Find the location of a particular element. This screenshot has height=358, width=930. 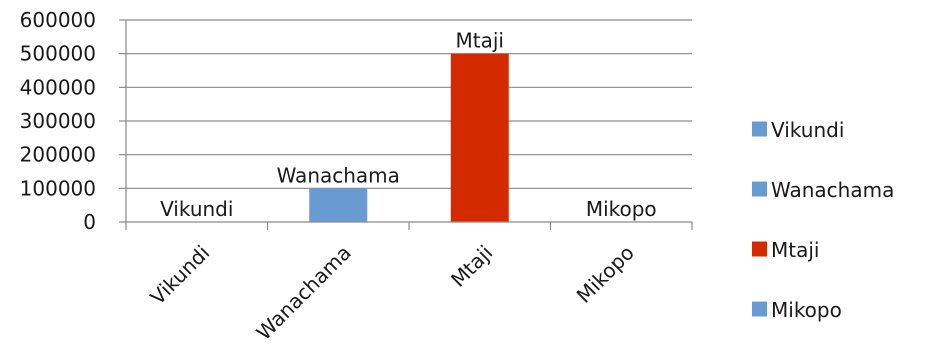

x-tick-label: Vikundi is located at coordinates (179, 275).